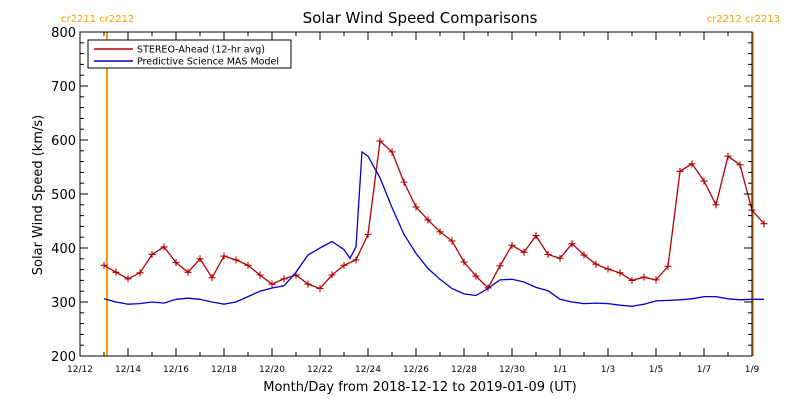 The image size is (800, 400). Describe the element at coordinates (176, 370) in the screenshot. I see `x-tick-label: 12/16` at that location.